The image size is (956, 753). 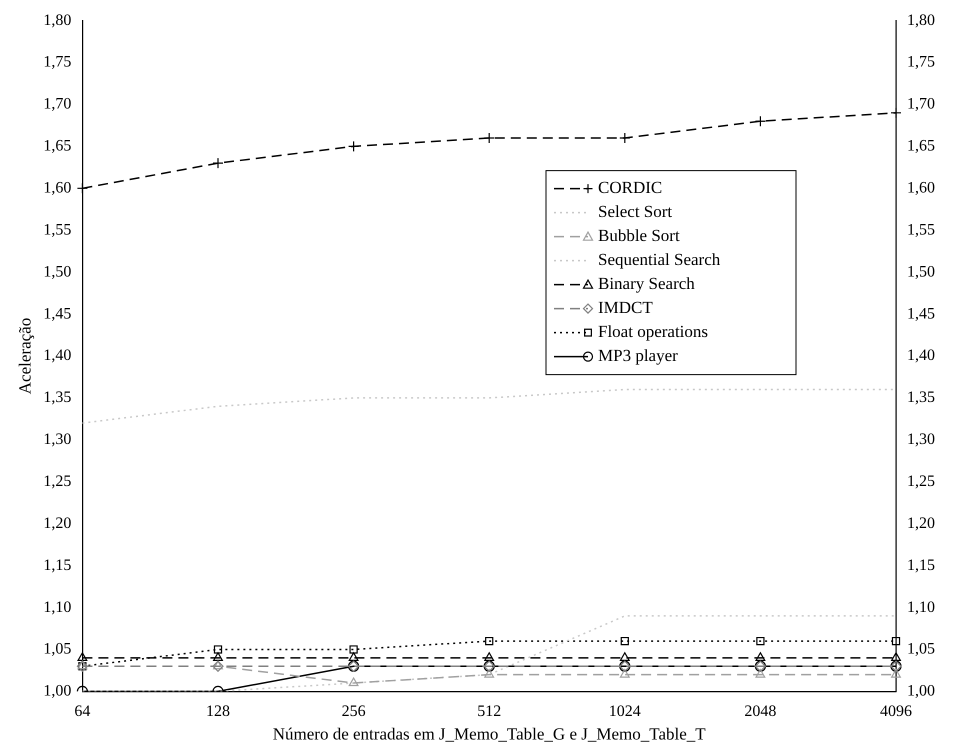 What do you see at coordinates (635, 212) in the screenshot?
I see `legend-label: Select Sort` at bounding box center [635, 212].